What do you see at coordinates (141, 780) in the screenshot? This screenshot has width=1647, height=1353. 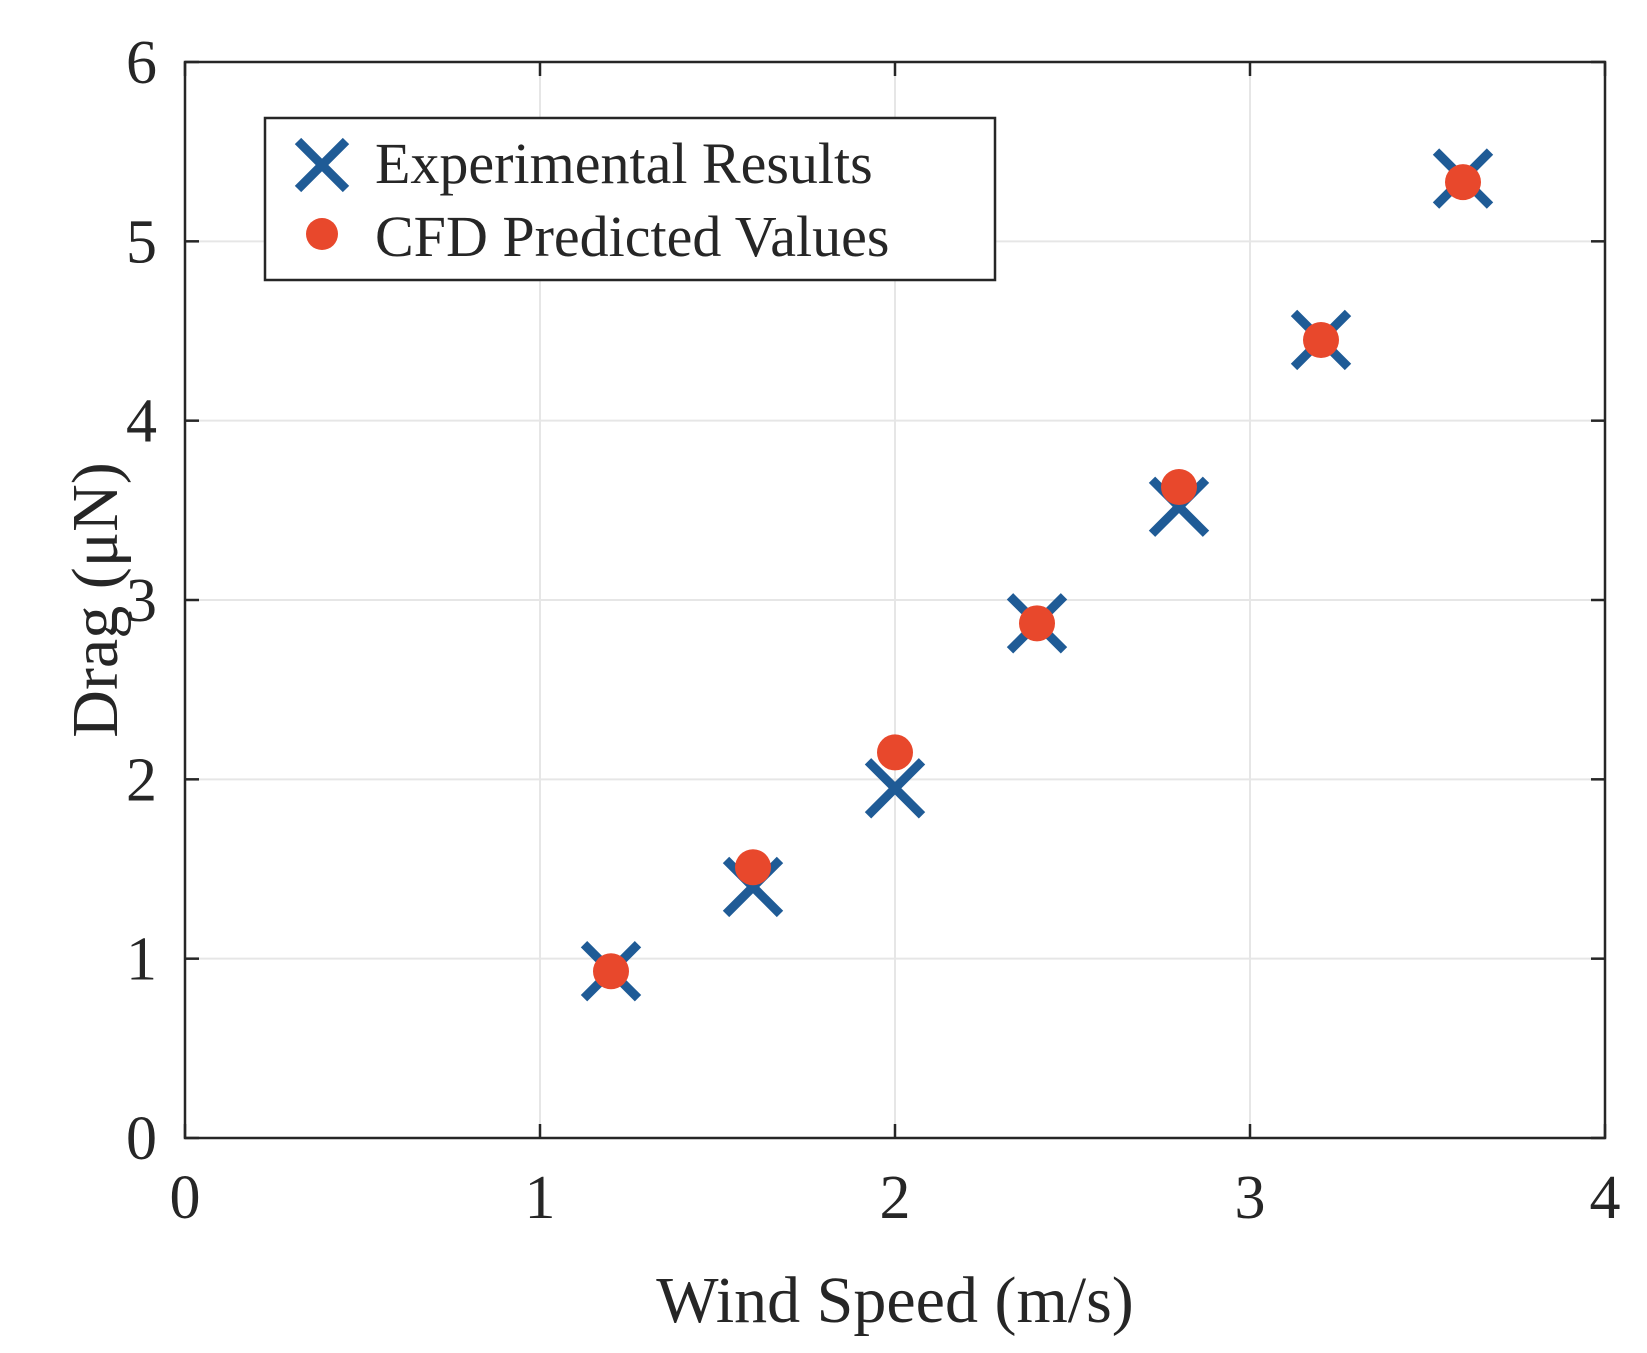 I see `y-tick-label: 2` at bounding box center [141, 780].